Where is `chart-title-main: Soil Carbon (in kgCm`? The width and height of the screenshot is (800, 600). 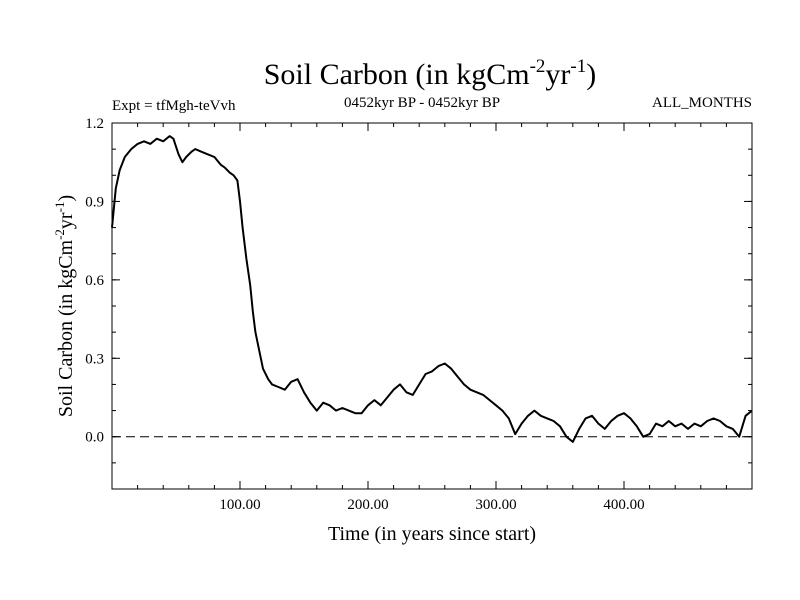
chart-title-main: Soil Carbon (in kgCm is located at coordinates (397, 74).